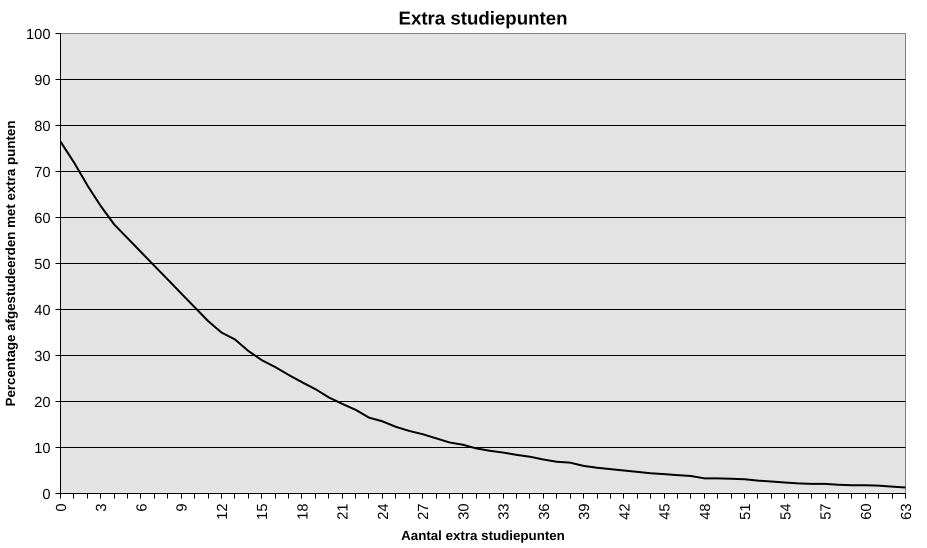  What do you see at coordinates (42, 311) in the screenshot?
I see `y-tick-label: 40` at bounding box center [42, 311].